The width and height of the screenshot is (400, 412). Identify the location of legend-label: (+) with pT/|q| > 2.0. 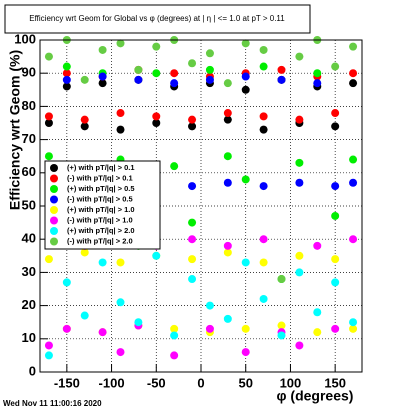
(101, 230).